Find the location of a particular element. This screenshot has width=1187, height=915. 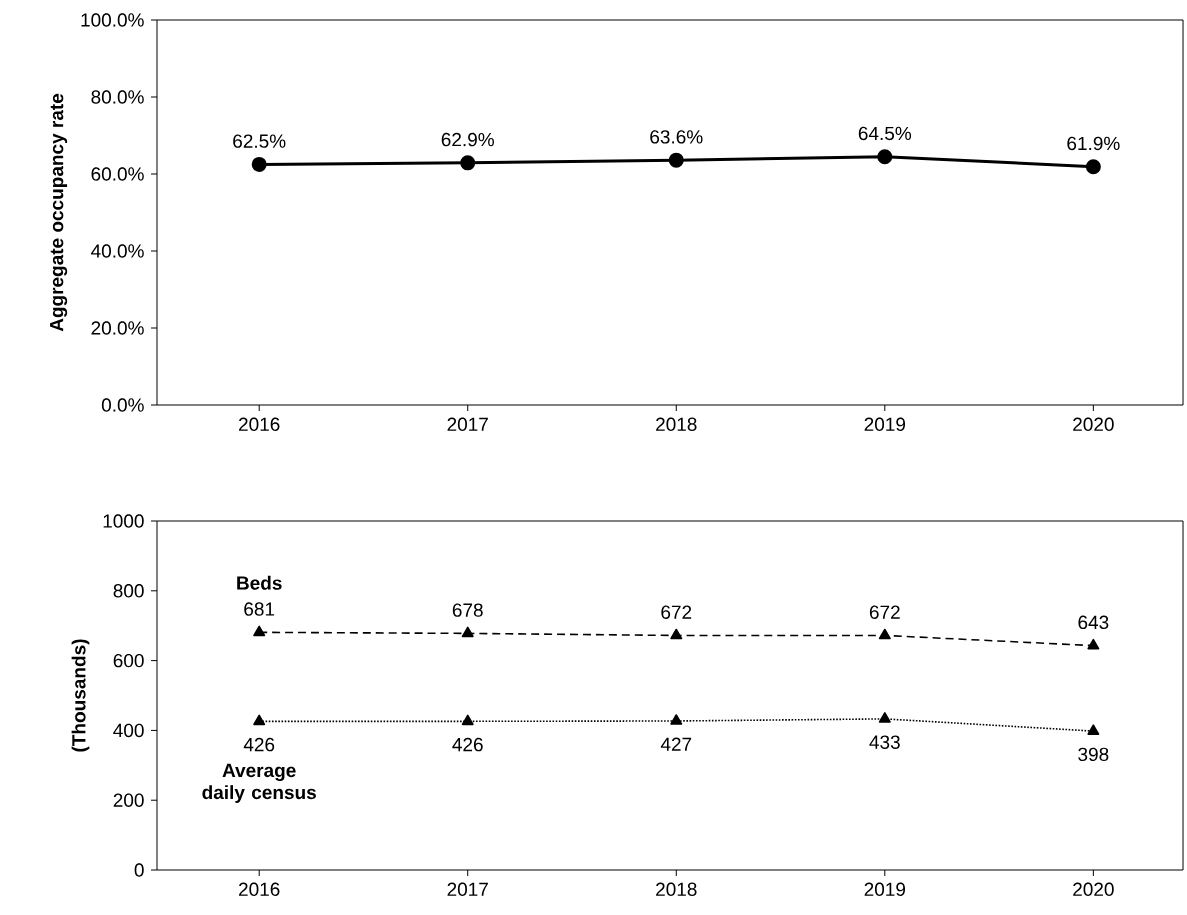

y-tick-label: 0 is located at coordinates (139, 870).